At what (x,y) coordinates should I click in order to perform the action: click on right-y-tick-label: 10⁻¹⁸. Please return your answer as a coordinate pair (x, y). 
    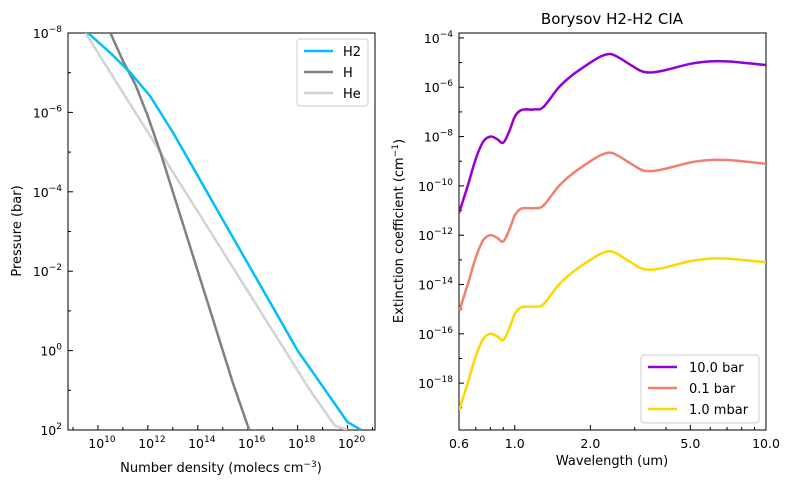
    Looking at the image, I should click on (435, 383).